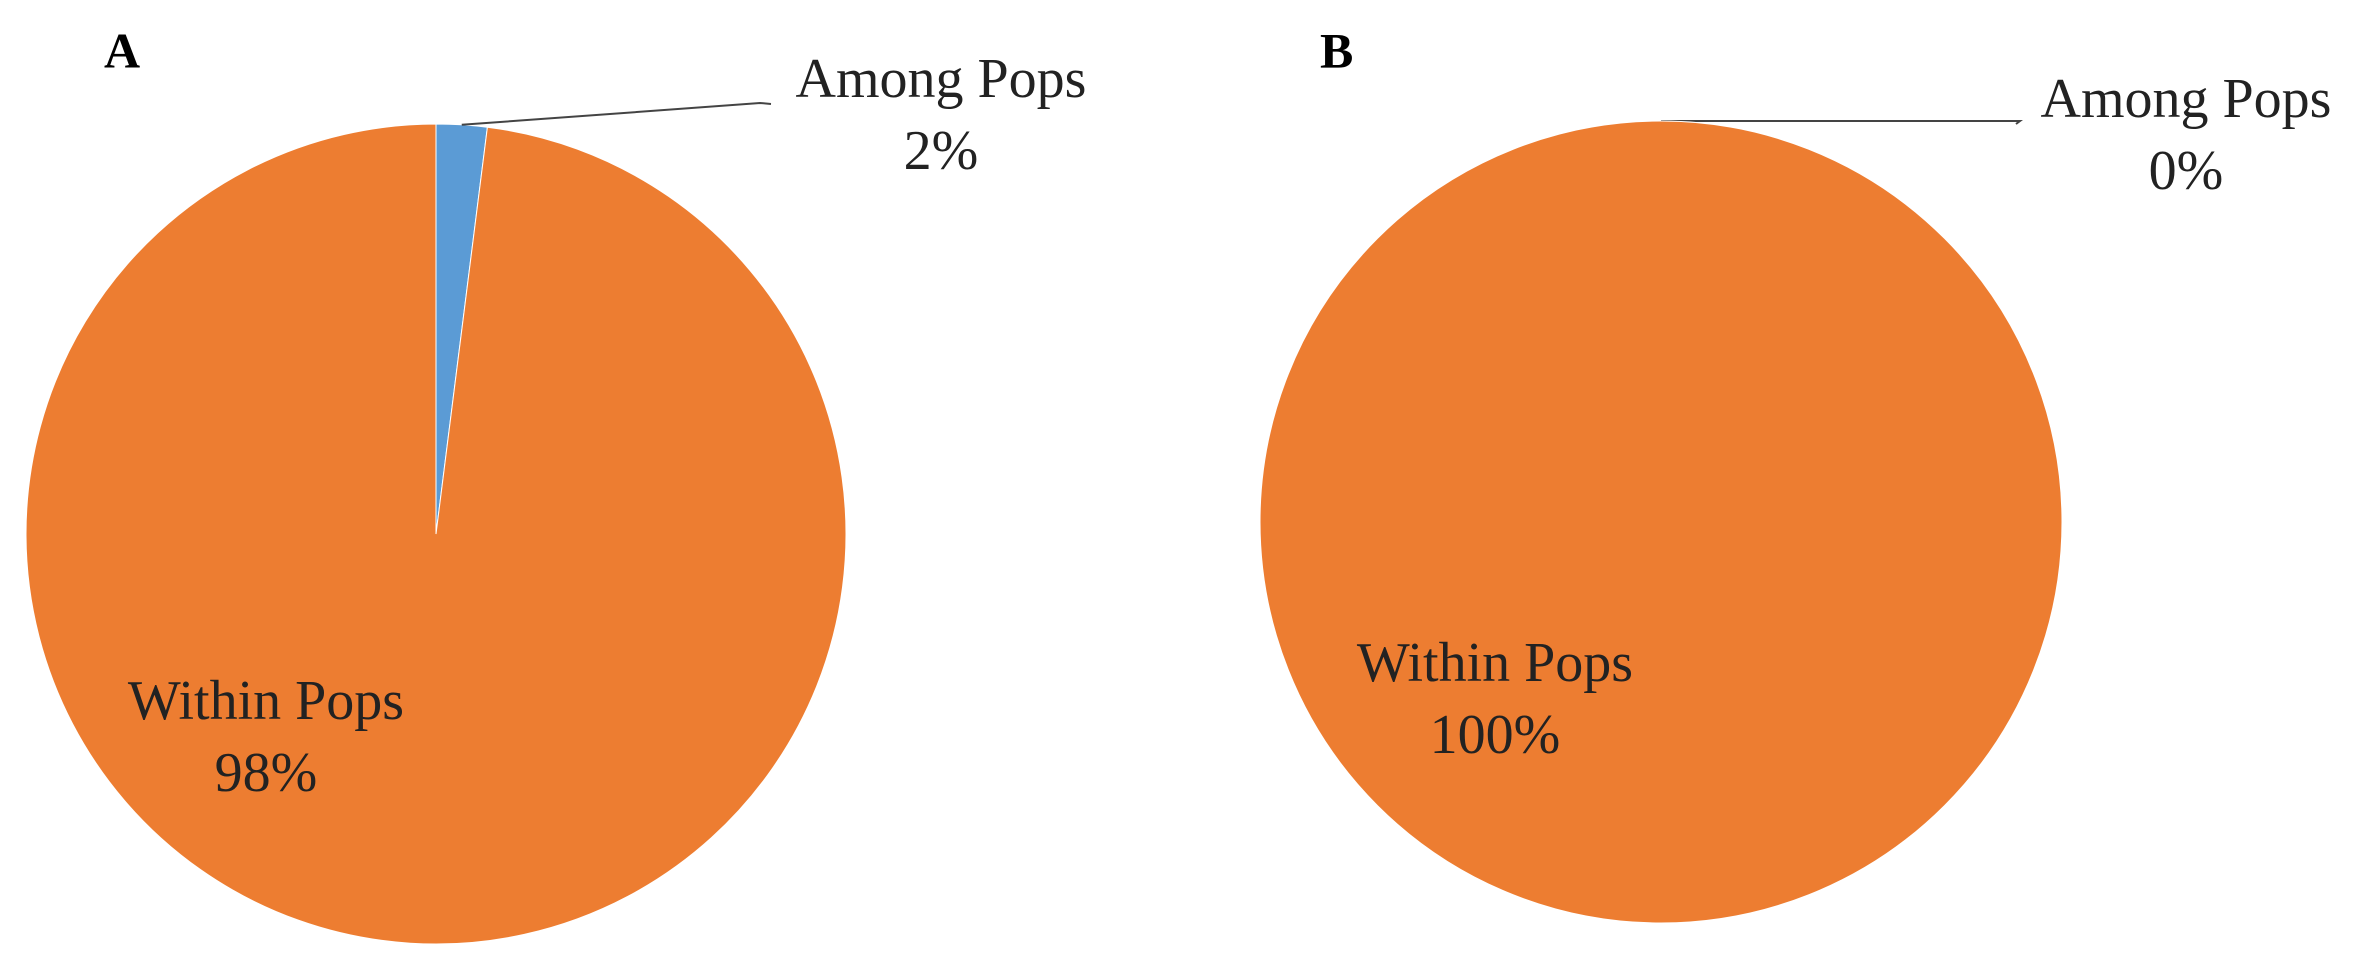 This screenshot has height=964, width=2377. What do you see at coordinates (1336, 50) in the screenshot?
I see `panel-title: B` at bounding box center [1336, 50].